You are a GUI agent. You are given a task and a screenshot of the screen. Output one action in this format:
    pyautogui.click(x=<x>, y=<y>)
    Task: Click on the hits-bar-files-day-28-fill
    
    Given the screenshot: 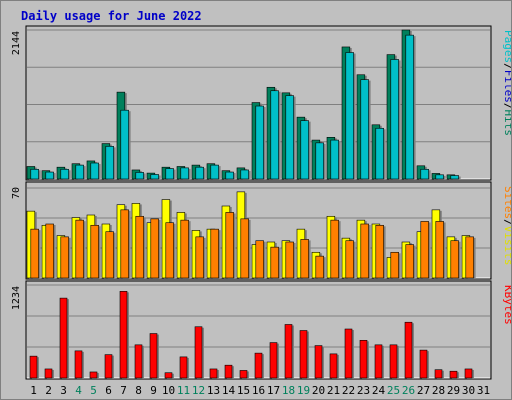 What is the action you would take?
    pyautogui.click(x=439, y=177)
    